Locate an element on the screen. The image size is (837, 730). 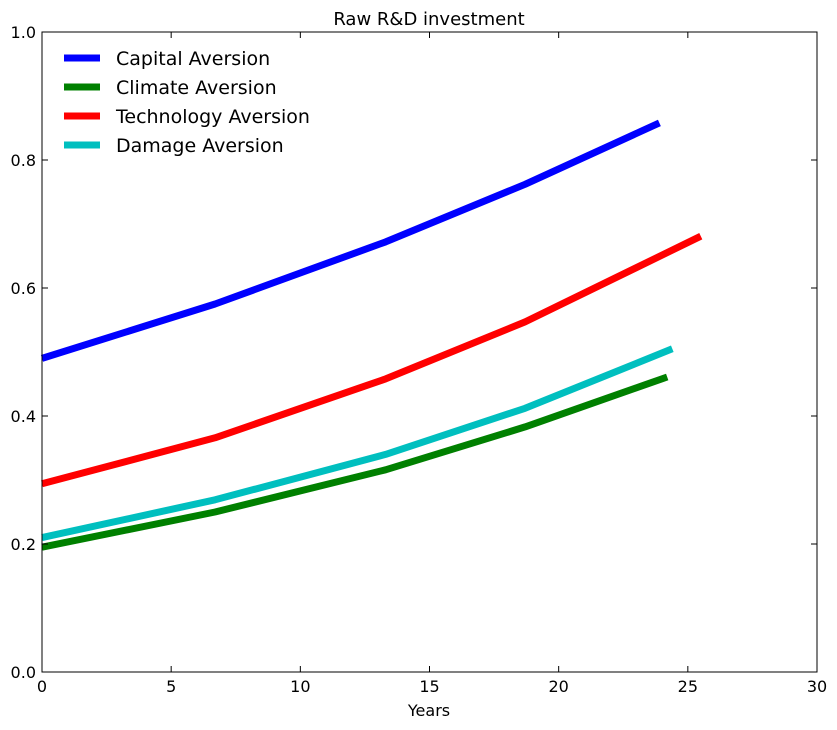
y-tick-label: 0.2 is located at coordinates (23, 544).